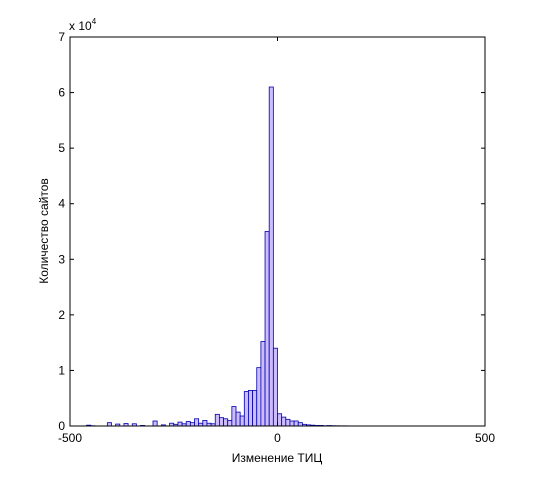 The height and width of the screenshot is (479, 536). What do you see at coordinates (61, 259) in the screenshot?
I see `y-tick-label: 3` at bounding box center [61, 259].